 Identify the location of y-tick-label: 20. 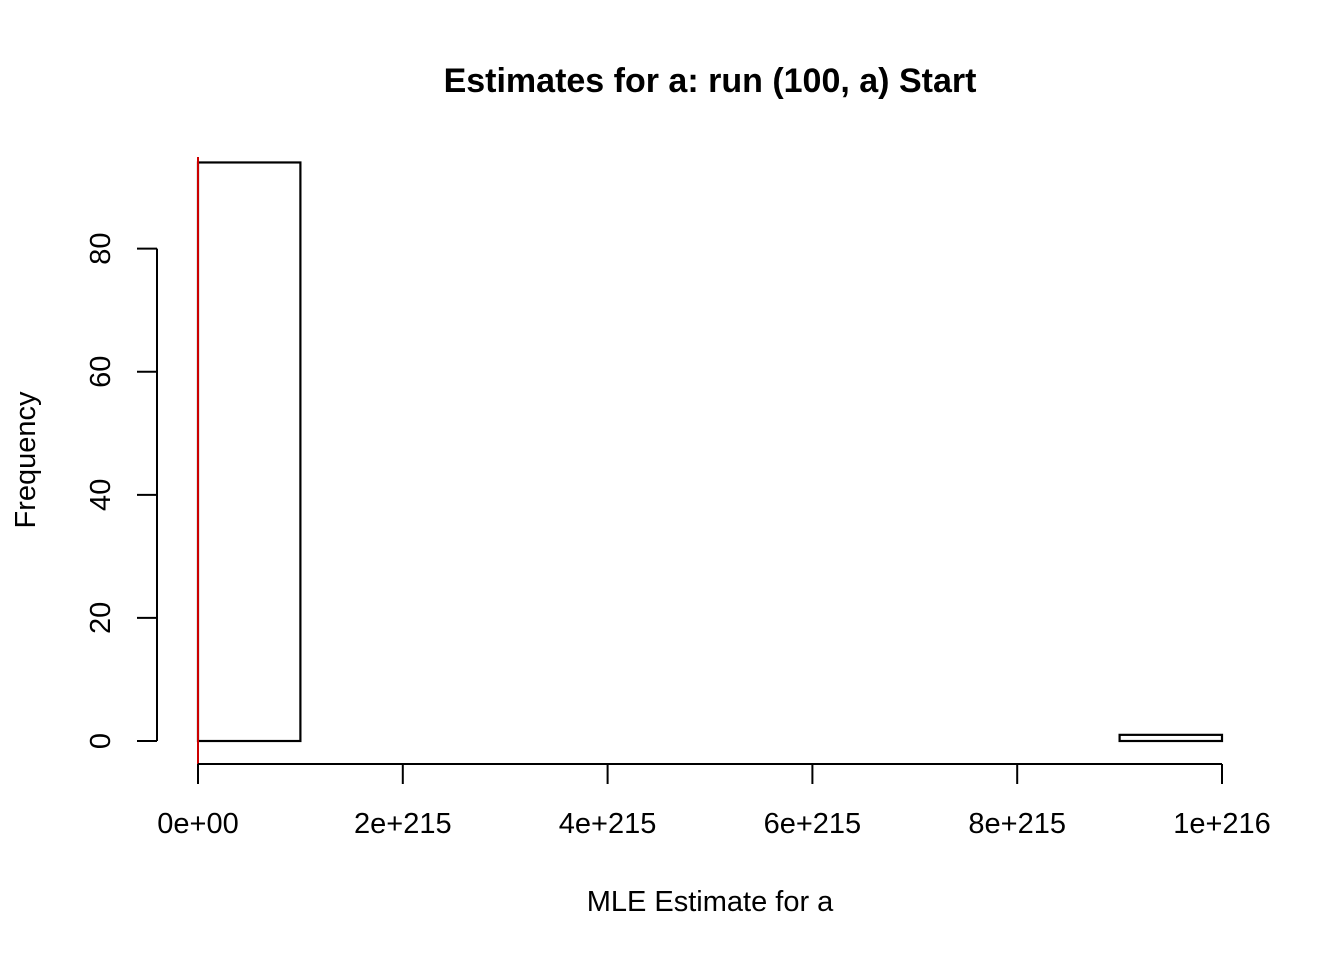
(101, 618).